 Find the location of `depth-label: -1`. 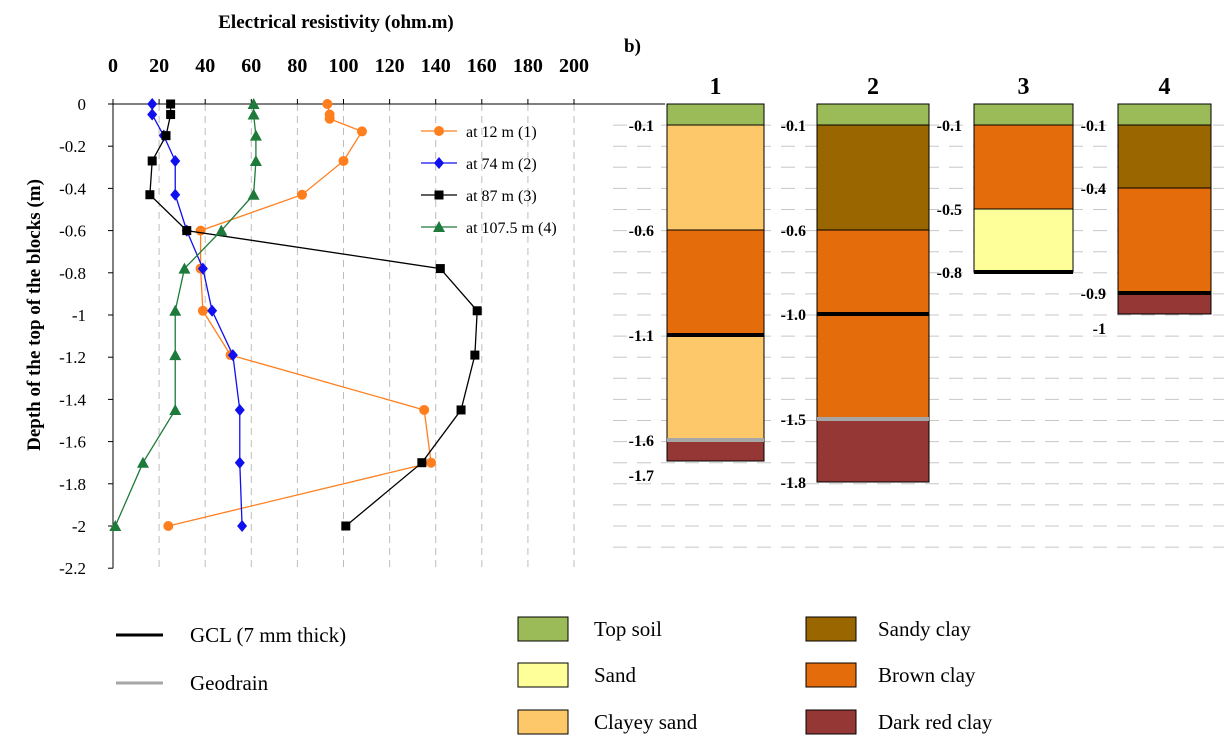

depth-label: -1 is located at coordinates (1099, 329).